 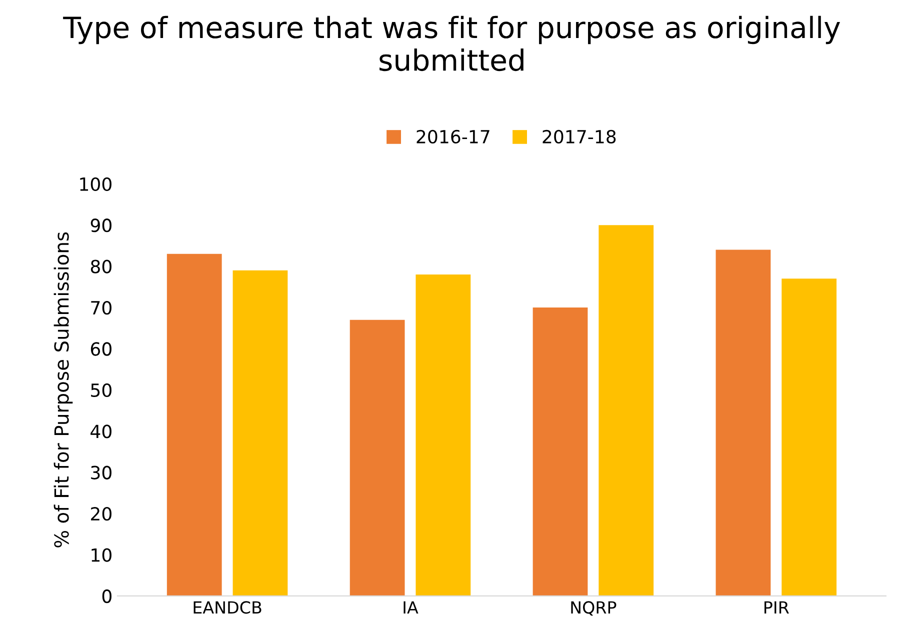 What do you see at coordinates (101, 431) in the screenshot?
I see `y-tick-label: 40` at bounding box center [101, 431].